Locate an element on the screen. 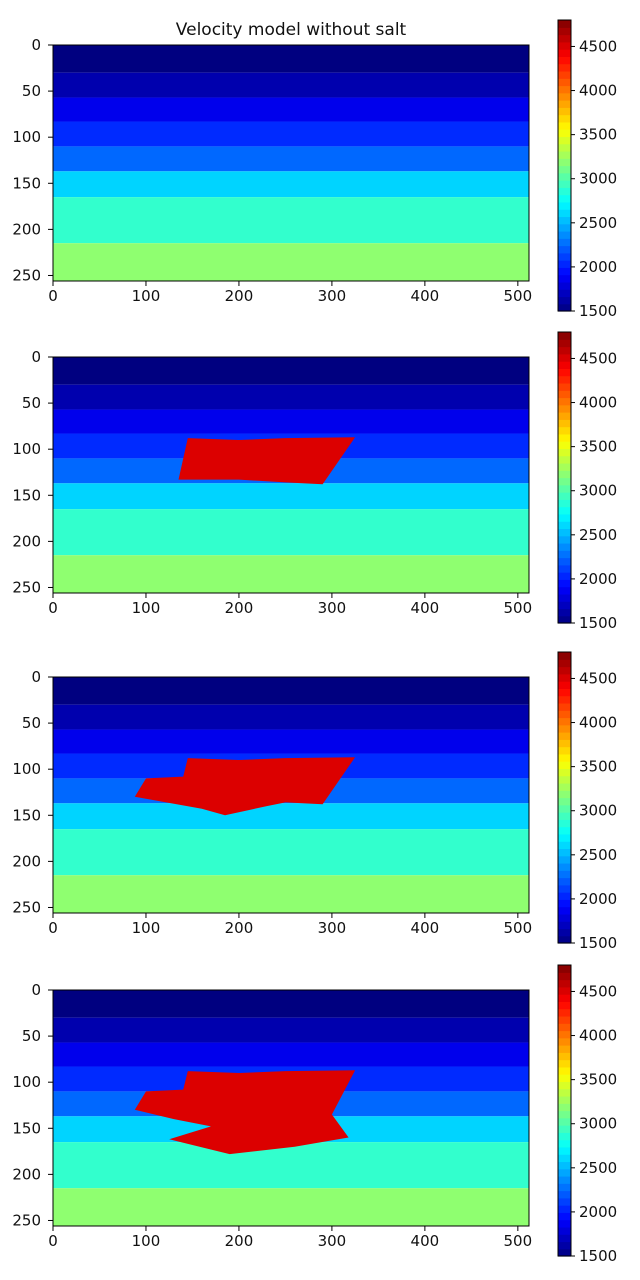 The height and width of the screenshot is (1280, 640). x-tick-label: 100 is located at coordinates (146, 608).